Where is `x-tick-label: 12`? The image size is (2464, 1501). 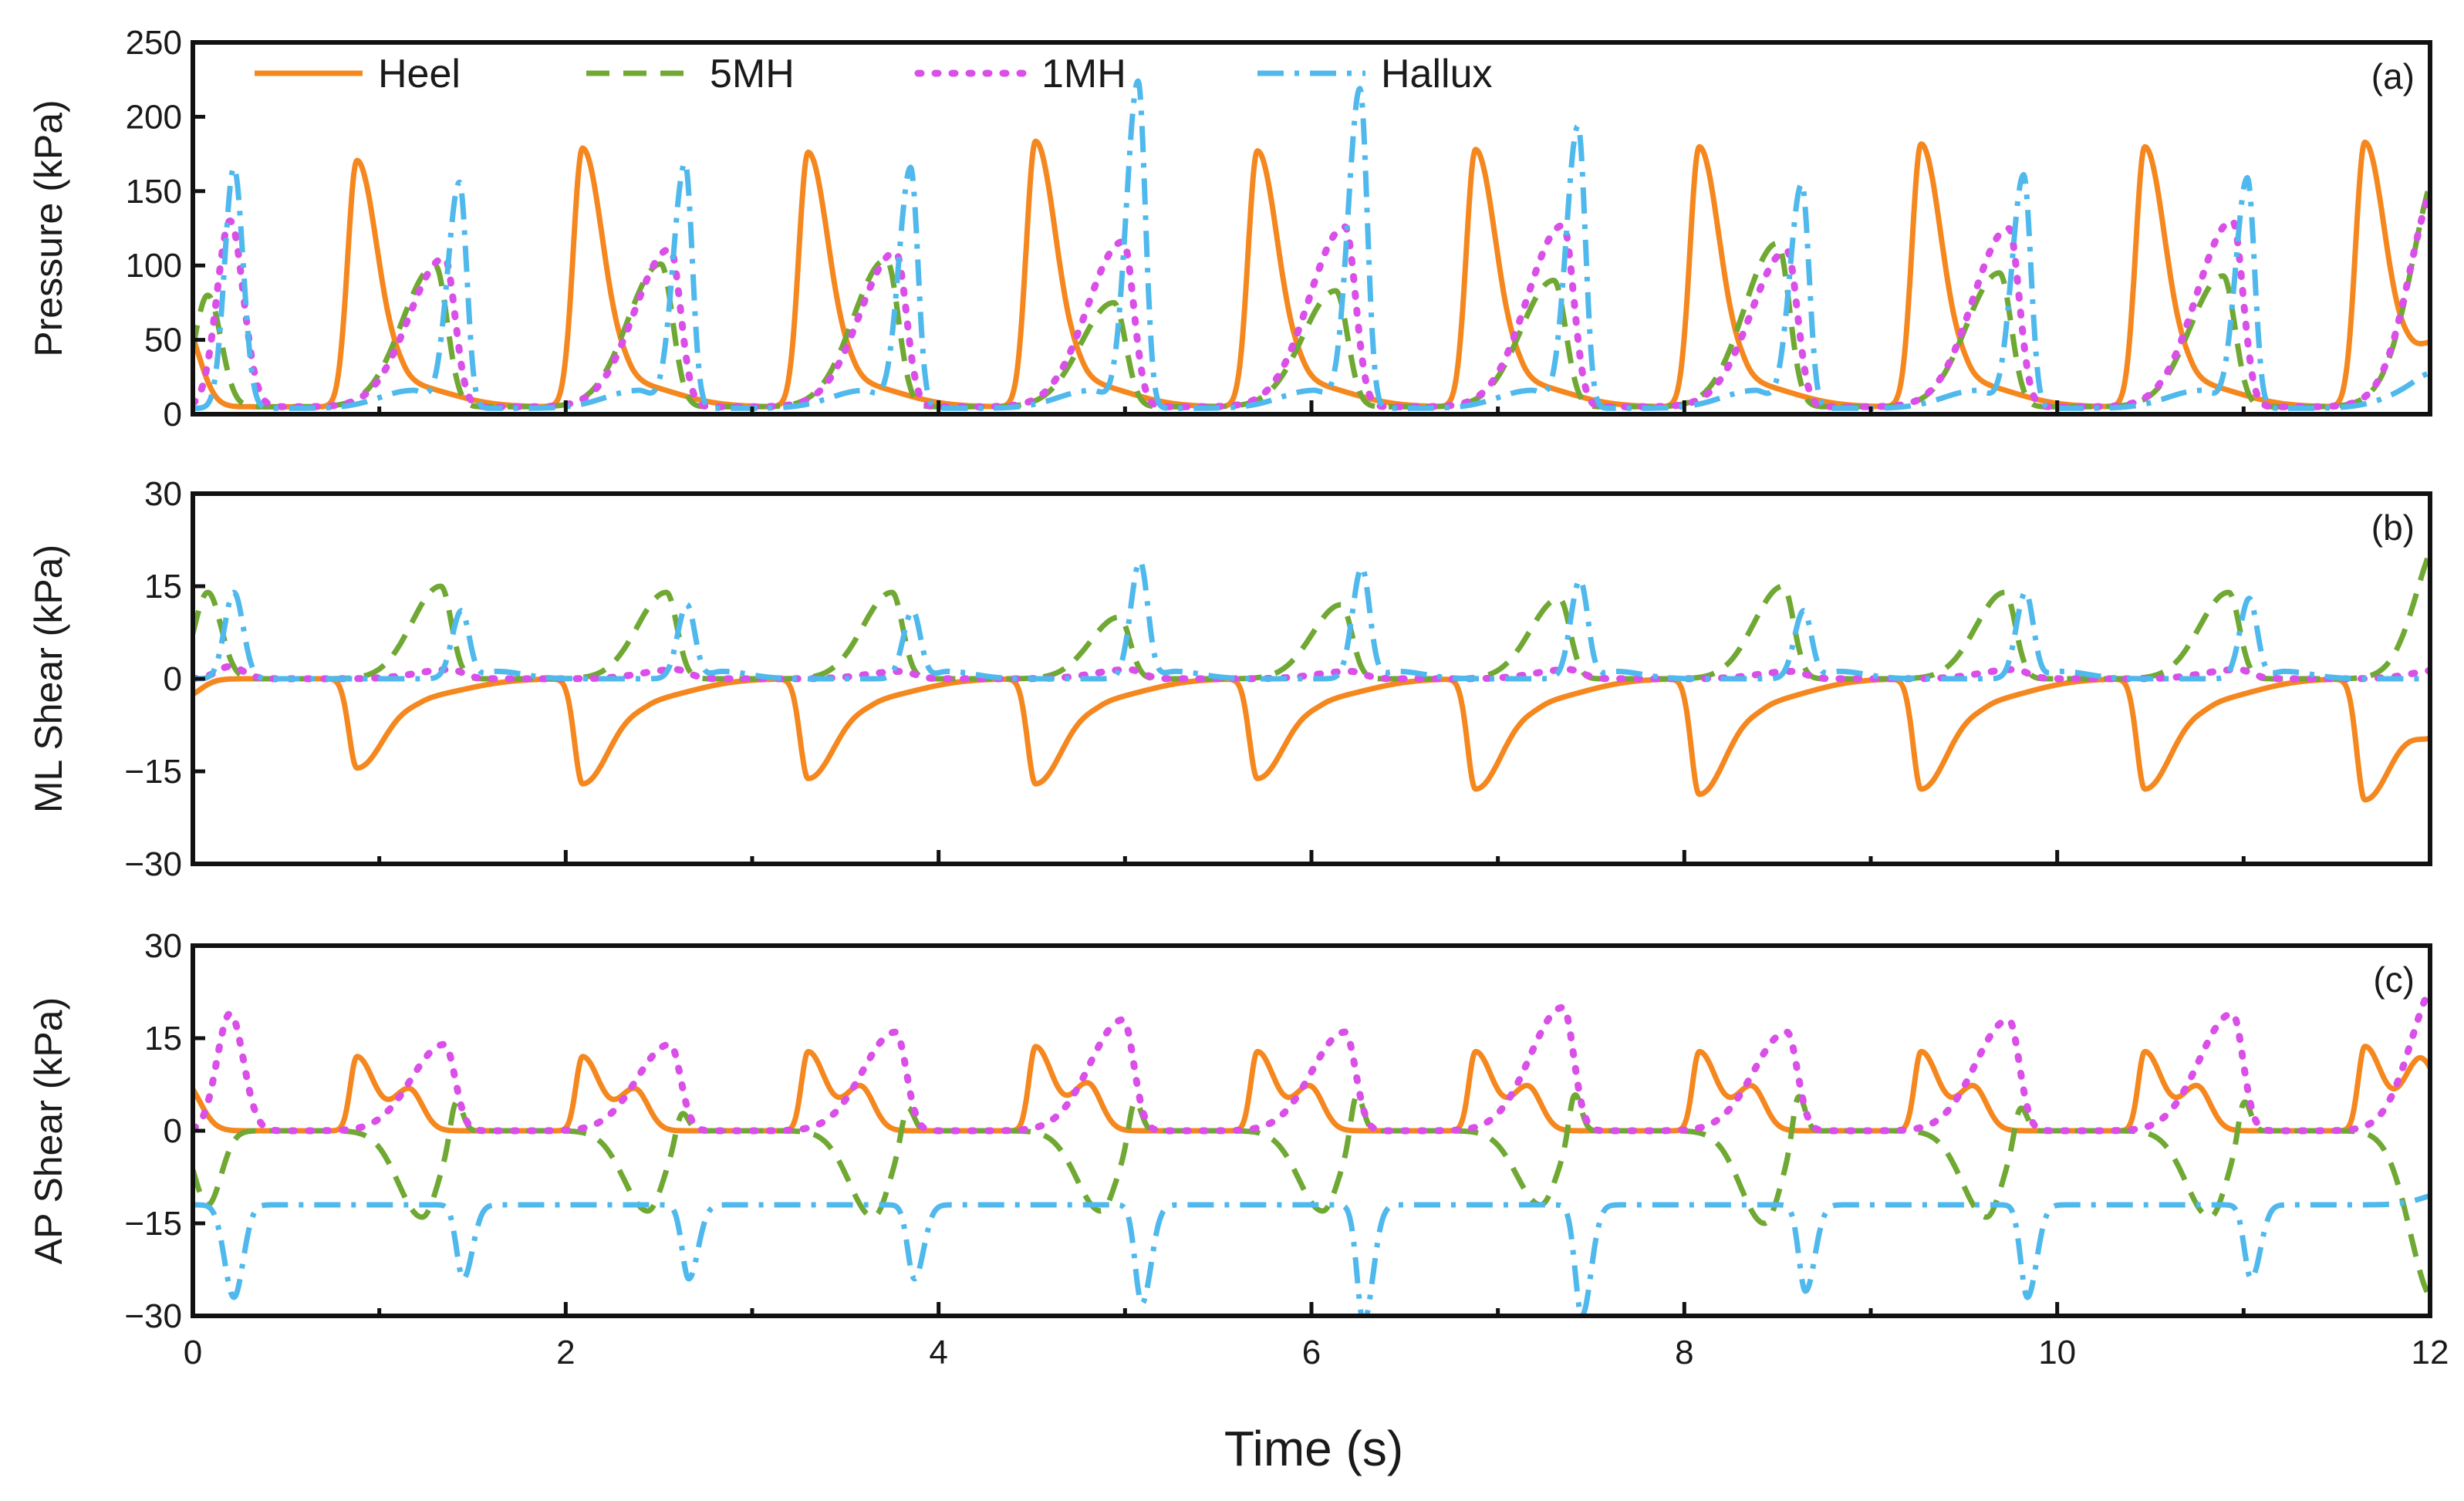 x-tick-label: 12 is located at coordinates (2430, 1352).